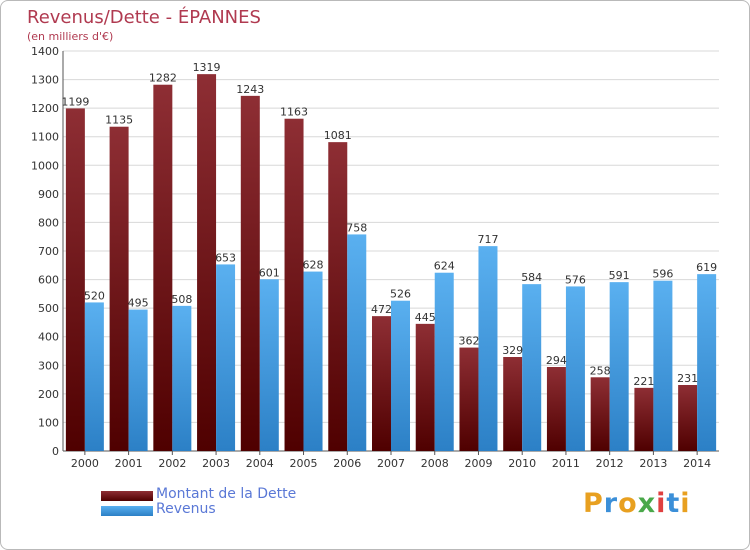  What do you see at coordinates (45, 165) in the screenshot?
I see `y-tick-label: 1000` at bounding box center [45, 165].